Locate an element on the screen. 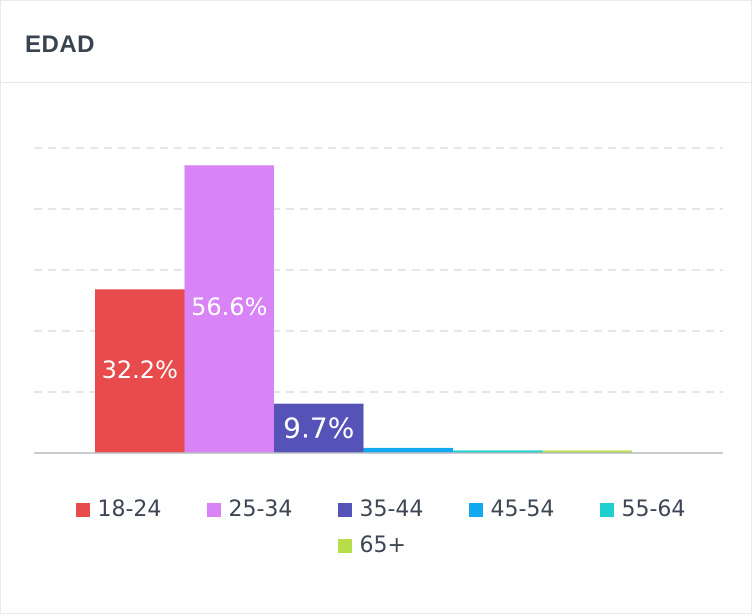 This screenshot has height=616, width=754. legend-item-55-64: 55-64 is located at coordinates (643, 510).